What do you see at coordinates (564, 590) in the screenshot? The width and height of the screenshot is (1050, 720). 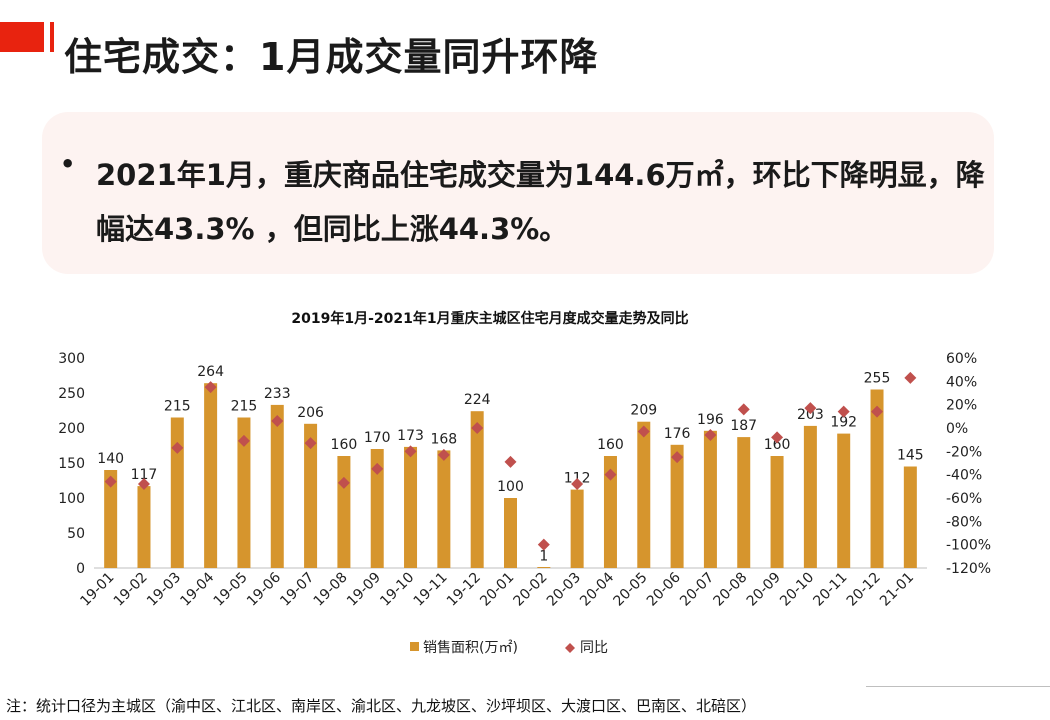 I see `x-tick-label: 20-03` at bounding box center [564, 590].